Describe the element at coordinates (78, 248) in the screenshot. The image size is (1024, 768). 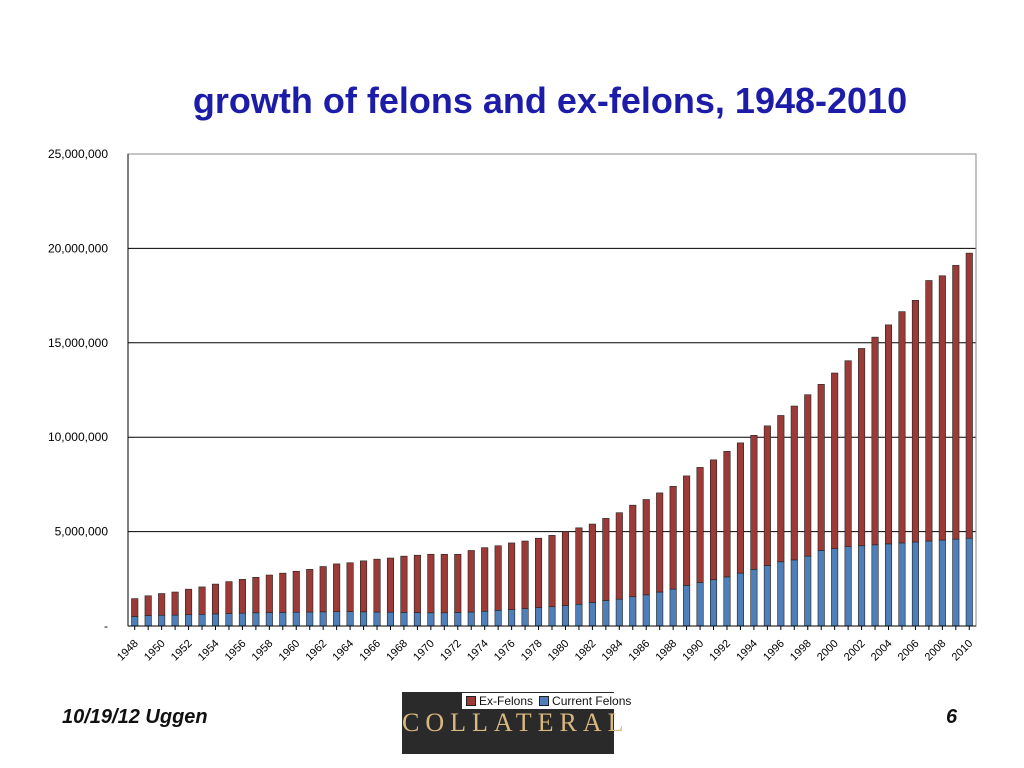
I see `y-tick-label: 20,000,000` at that location.